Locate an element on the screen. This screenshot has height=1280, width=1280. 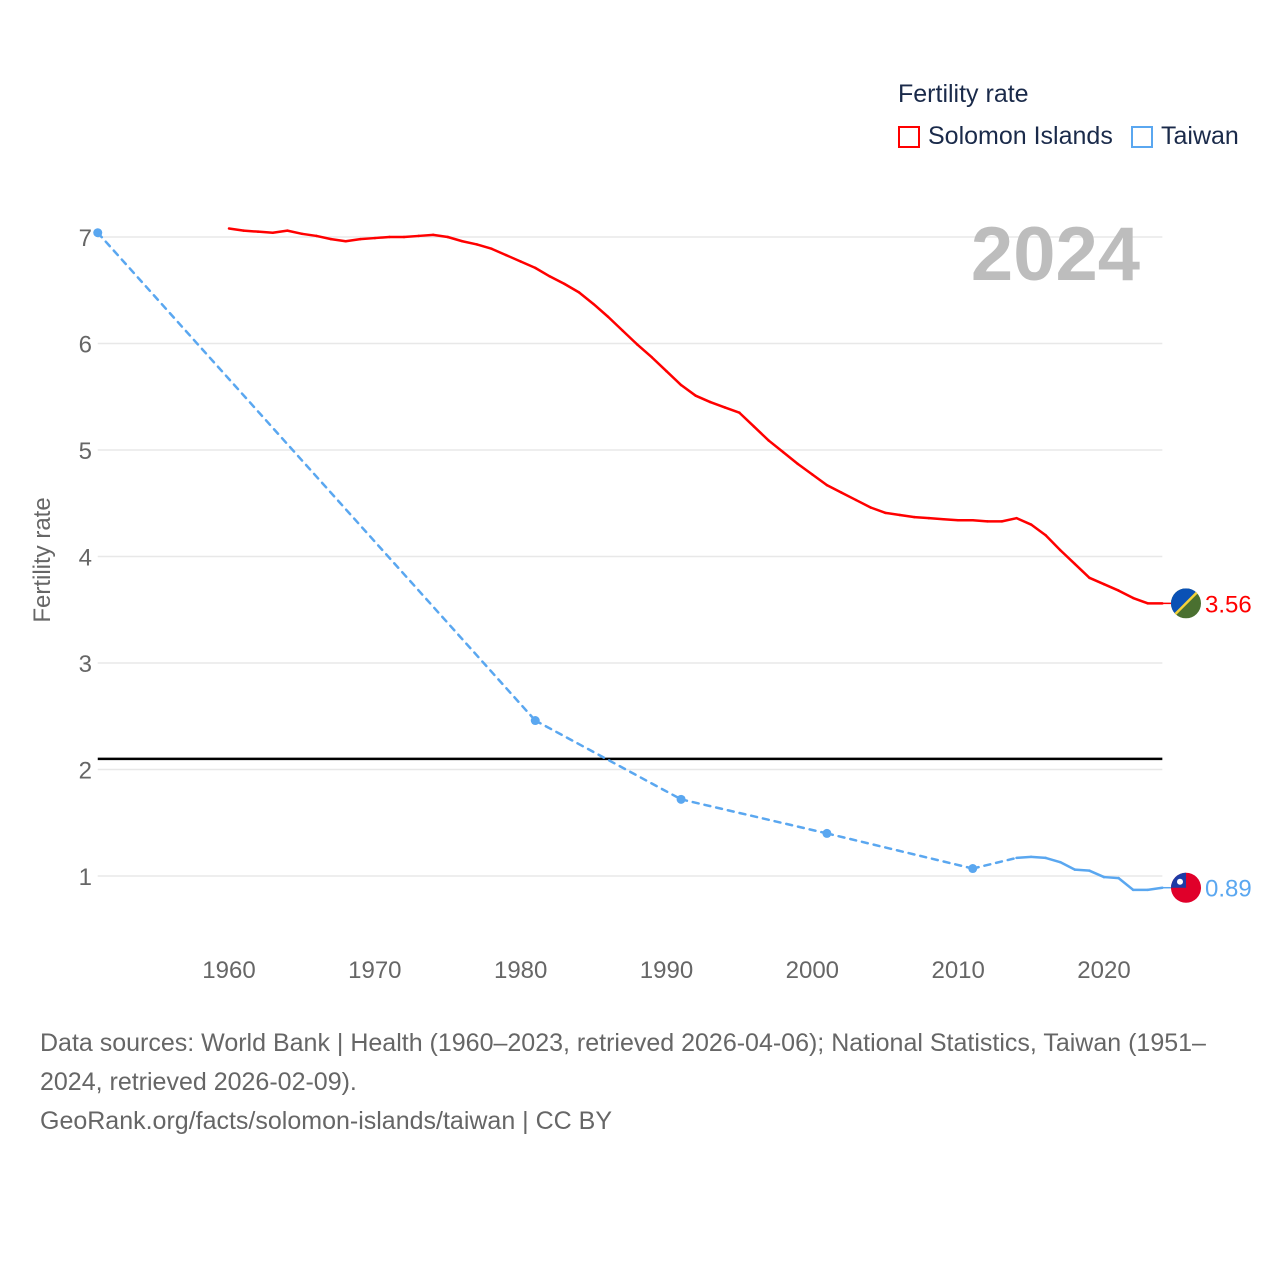
legend-label: Solomon Islands is located at coordinates (1020, 136).